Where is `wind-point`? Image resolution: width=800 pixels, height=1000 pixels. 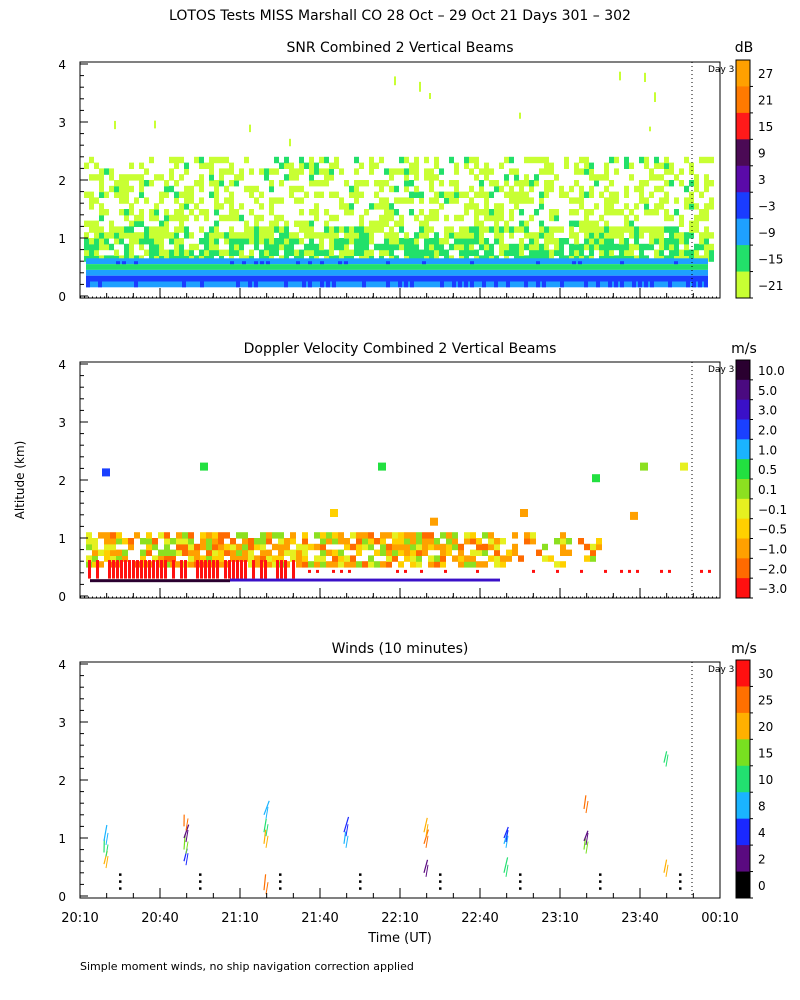 wind-point is located at coordinates (680, 888).